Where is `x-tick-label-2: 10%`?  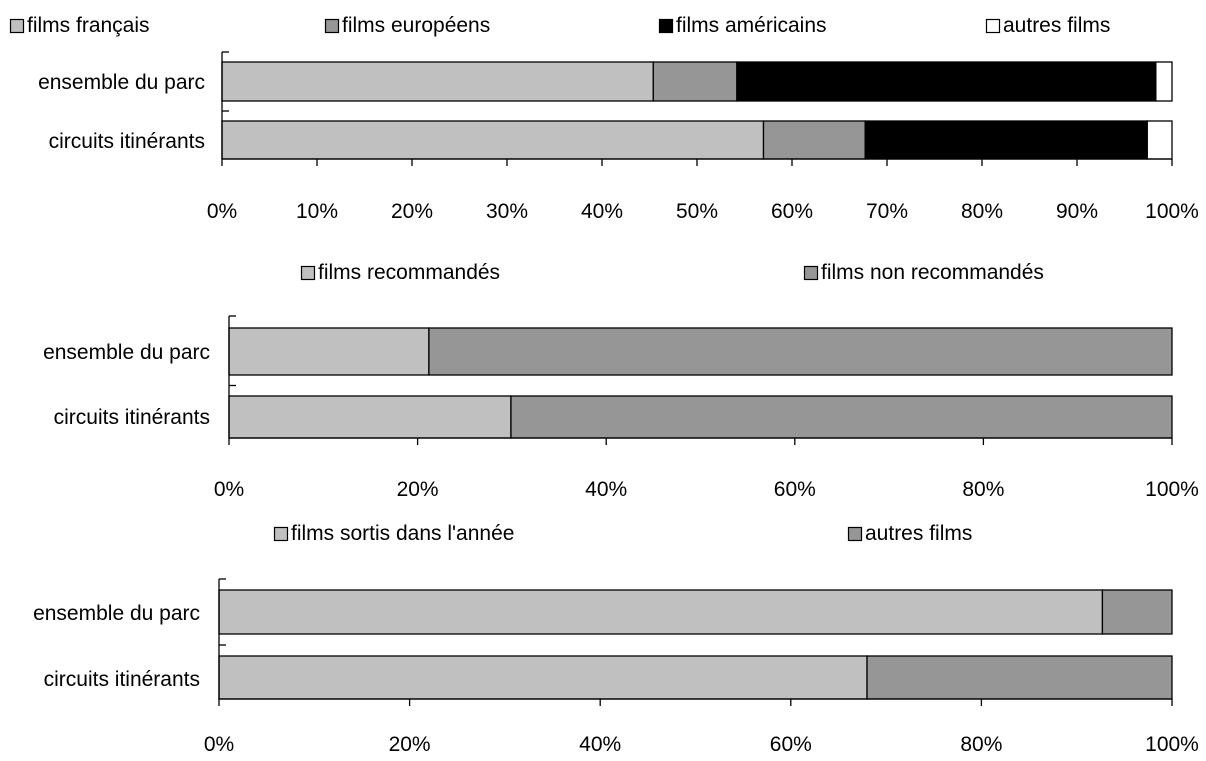 x-tick-label-2: 10% is located at coordinates (317, 211).